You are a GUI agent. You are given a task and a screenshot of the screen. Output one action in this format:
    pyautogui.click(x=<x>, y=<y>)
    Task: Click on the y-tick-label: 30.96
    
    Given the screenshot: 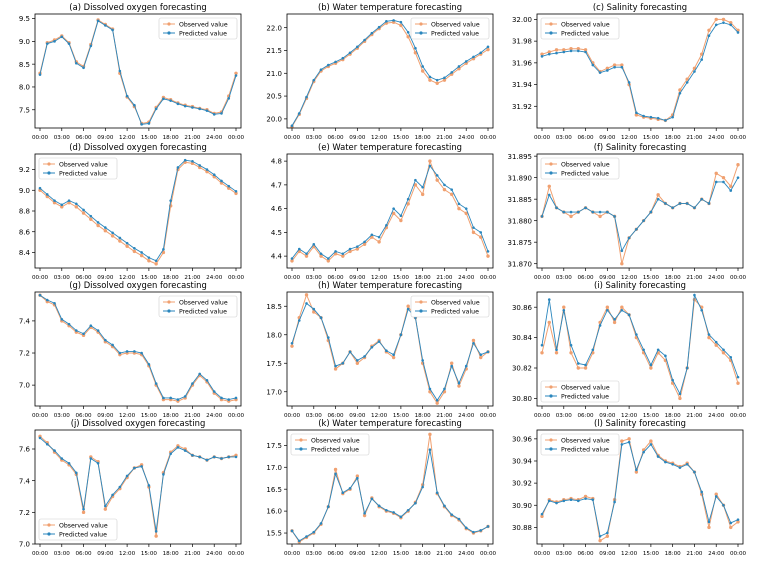 What is the action you would take?
    pyautogui.click(x=522, y=439)
    